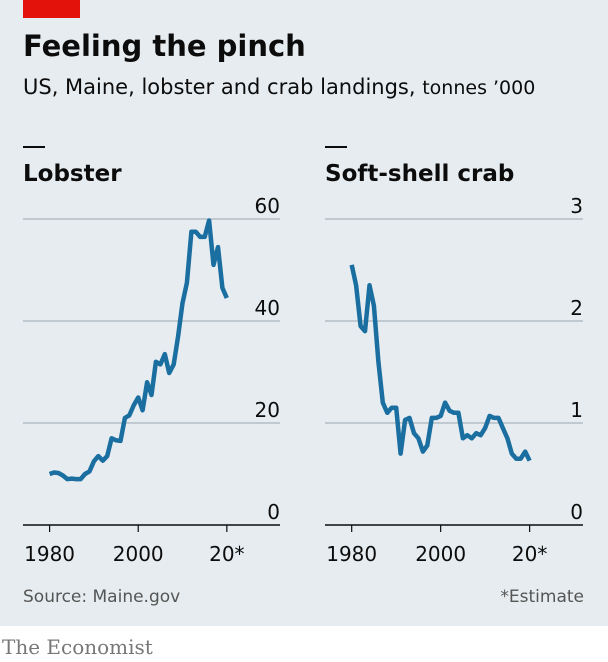 This screenshot has height=662, width=608. What do you see at coordinates (101, 597) in the screenshot?
I see `source: Source: Maine.gov` at bounding box center [101, 597].